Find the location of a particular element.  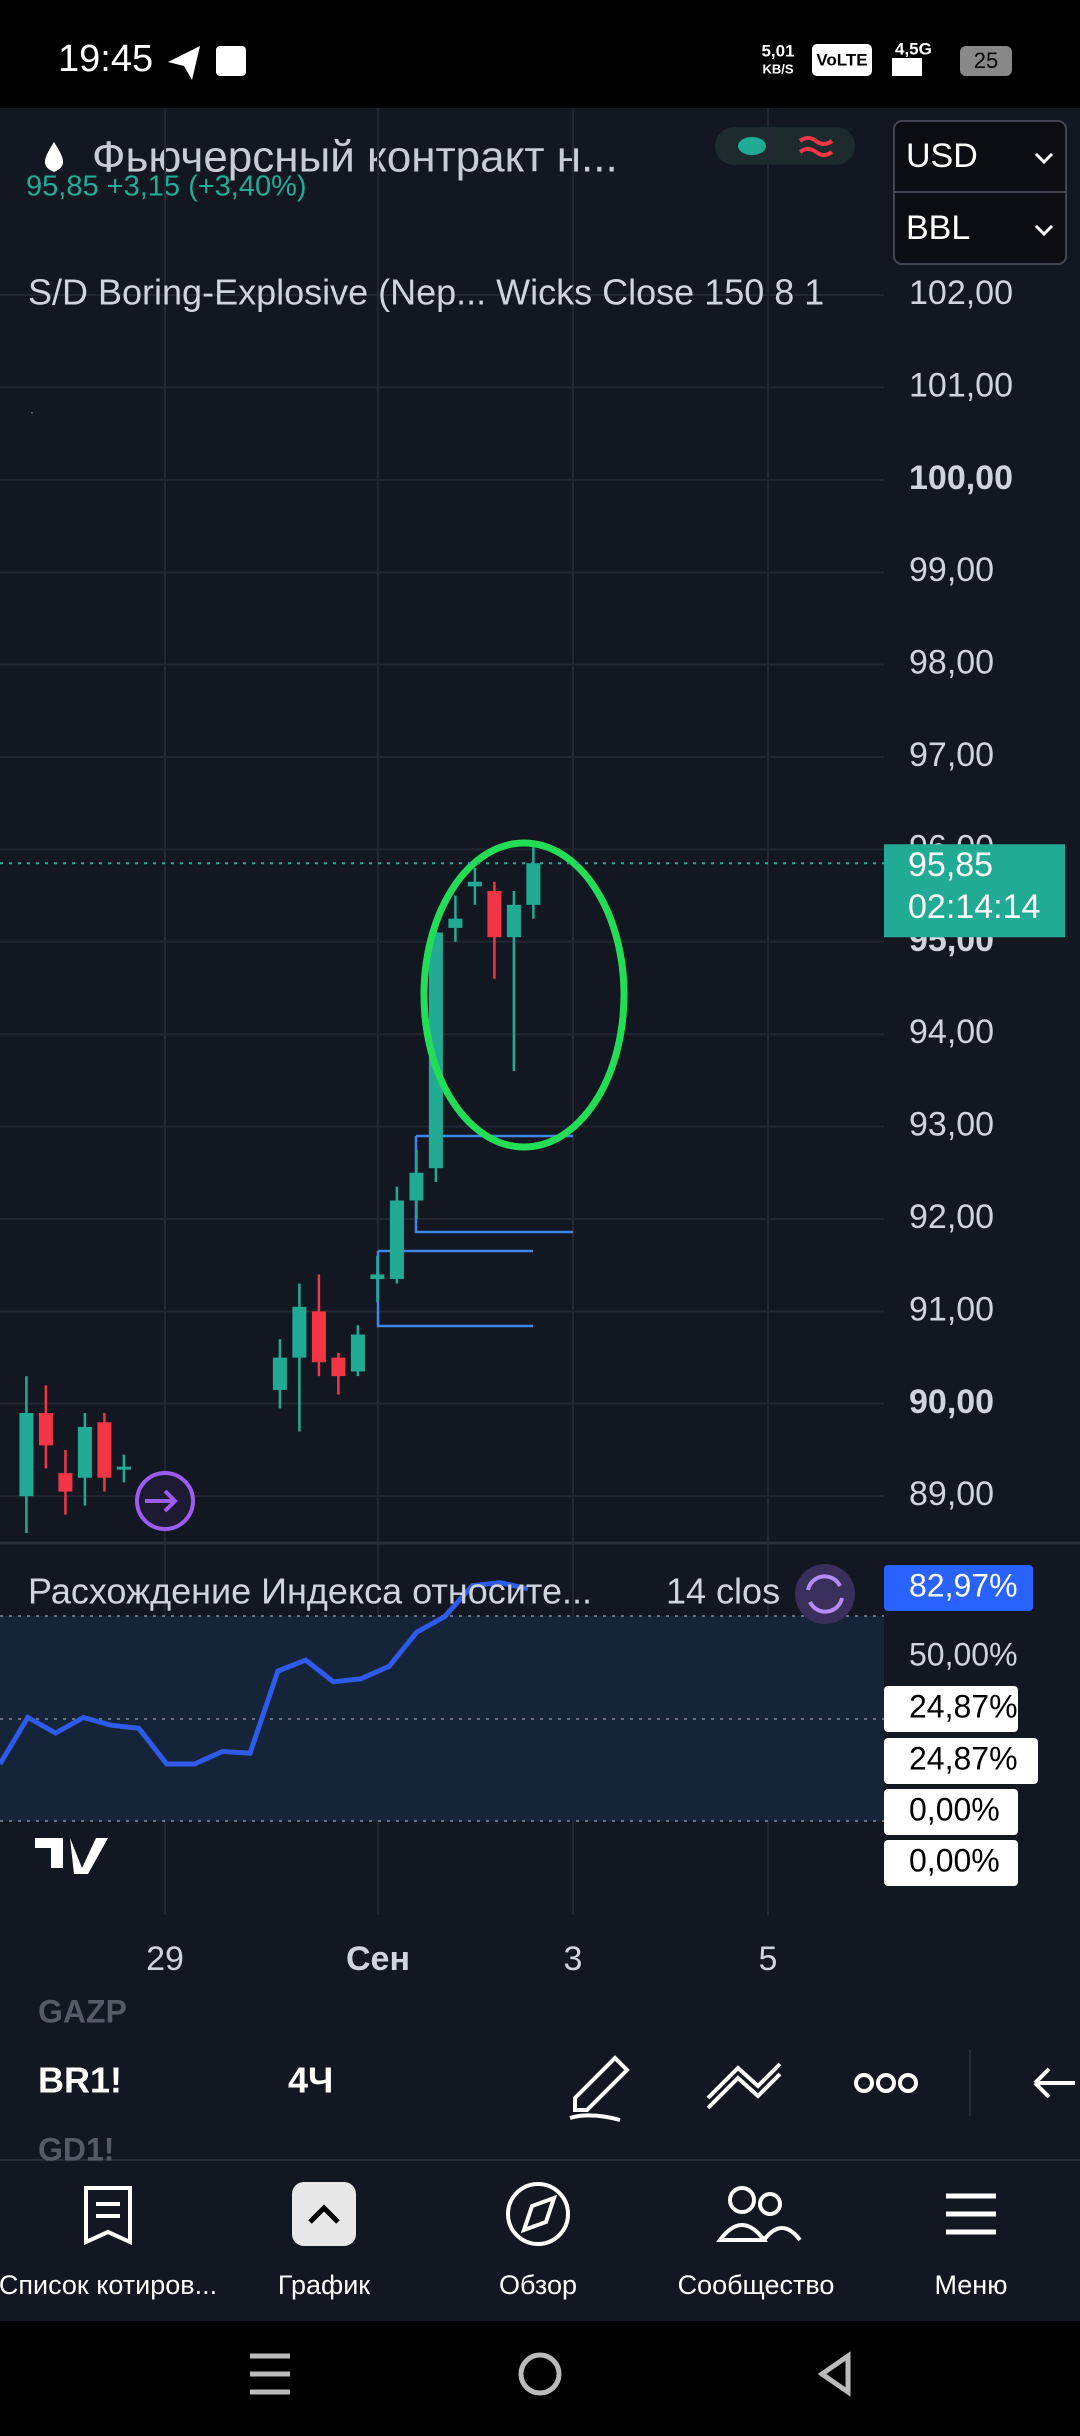

nav-label: Обзор is located at coordinates (538, 2285).